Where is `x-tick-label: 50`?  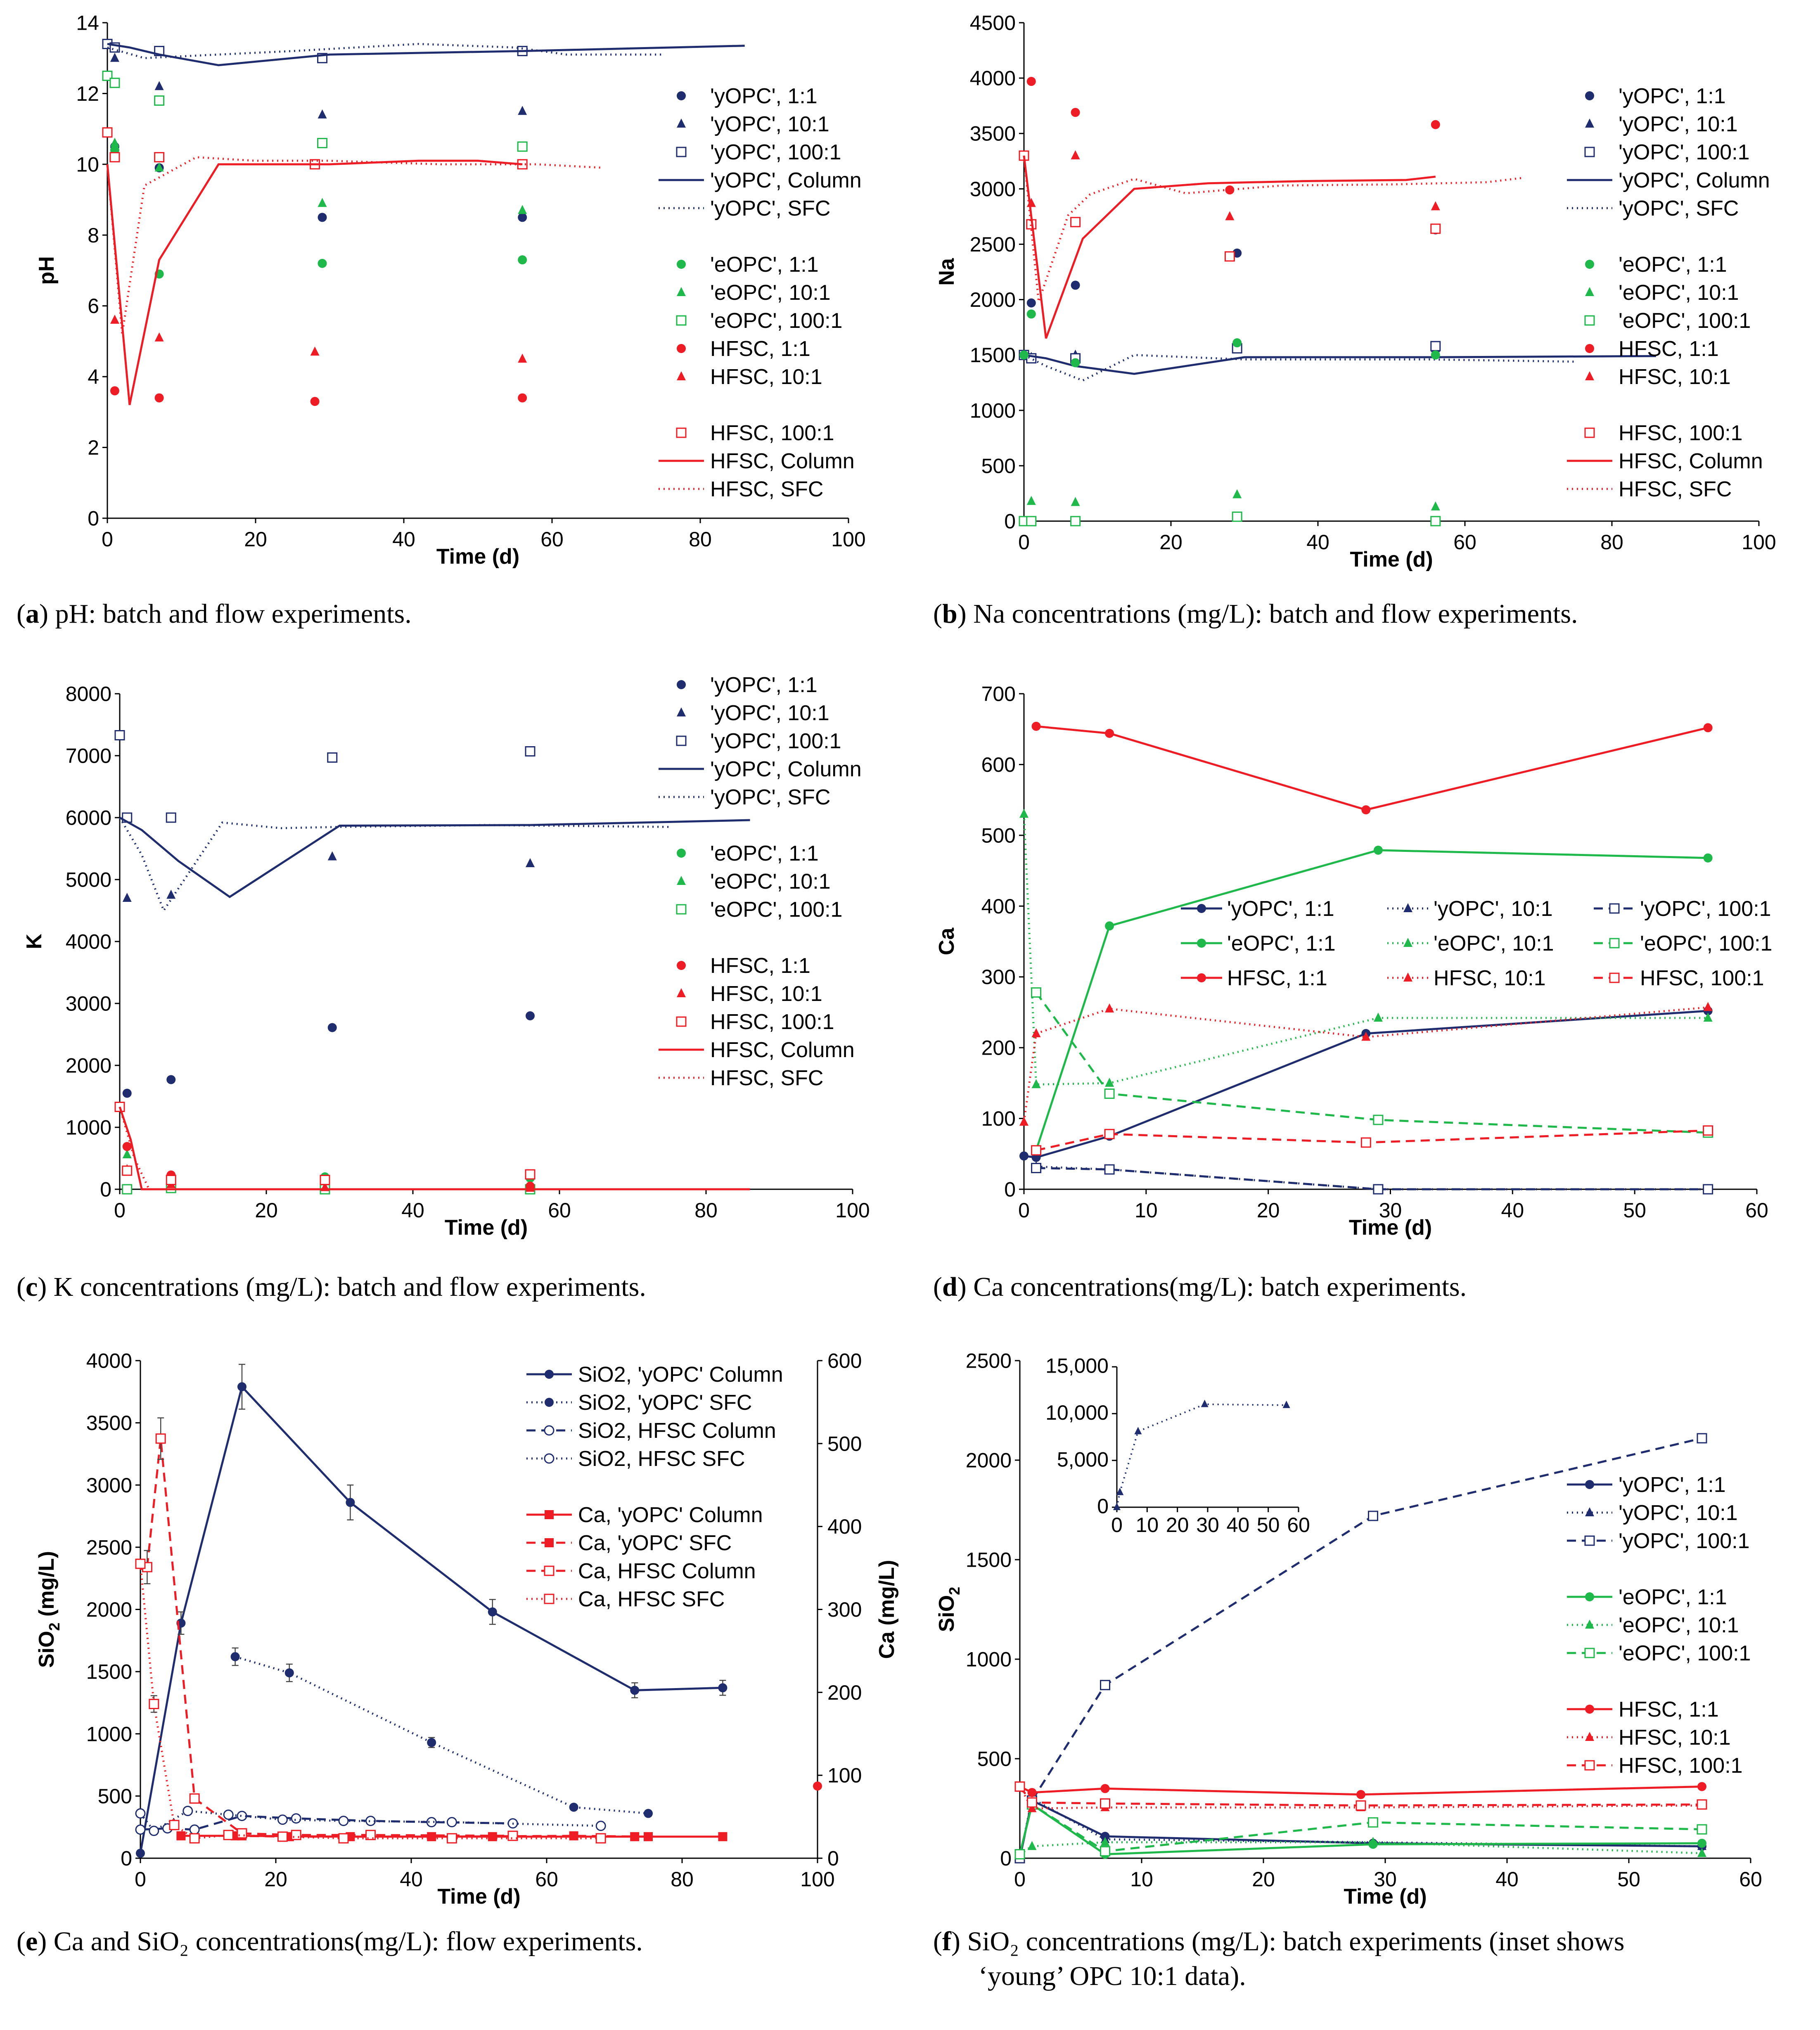
x-tick-label: 50 is located at coordinates (1634, 1210).